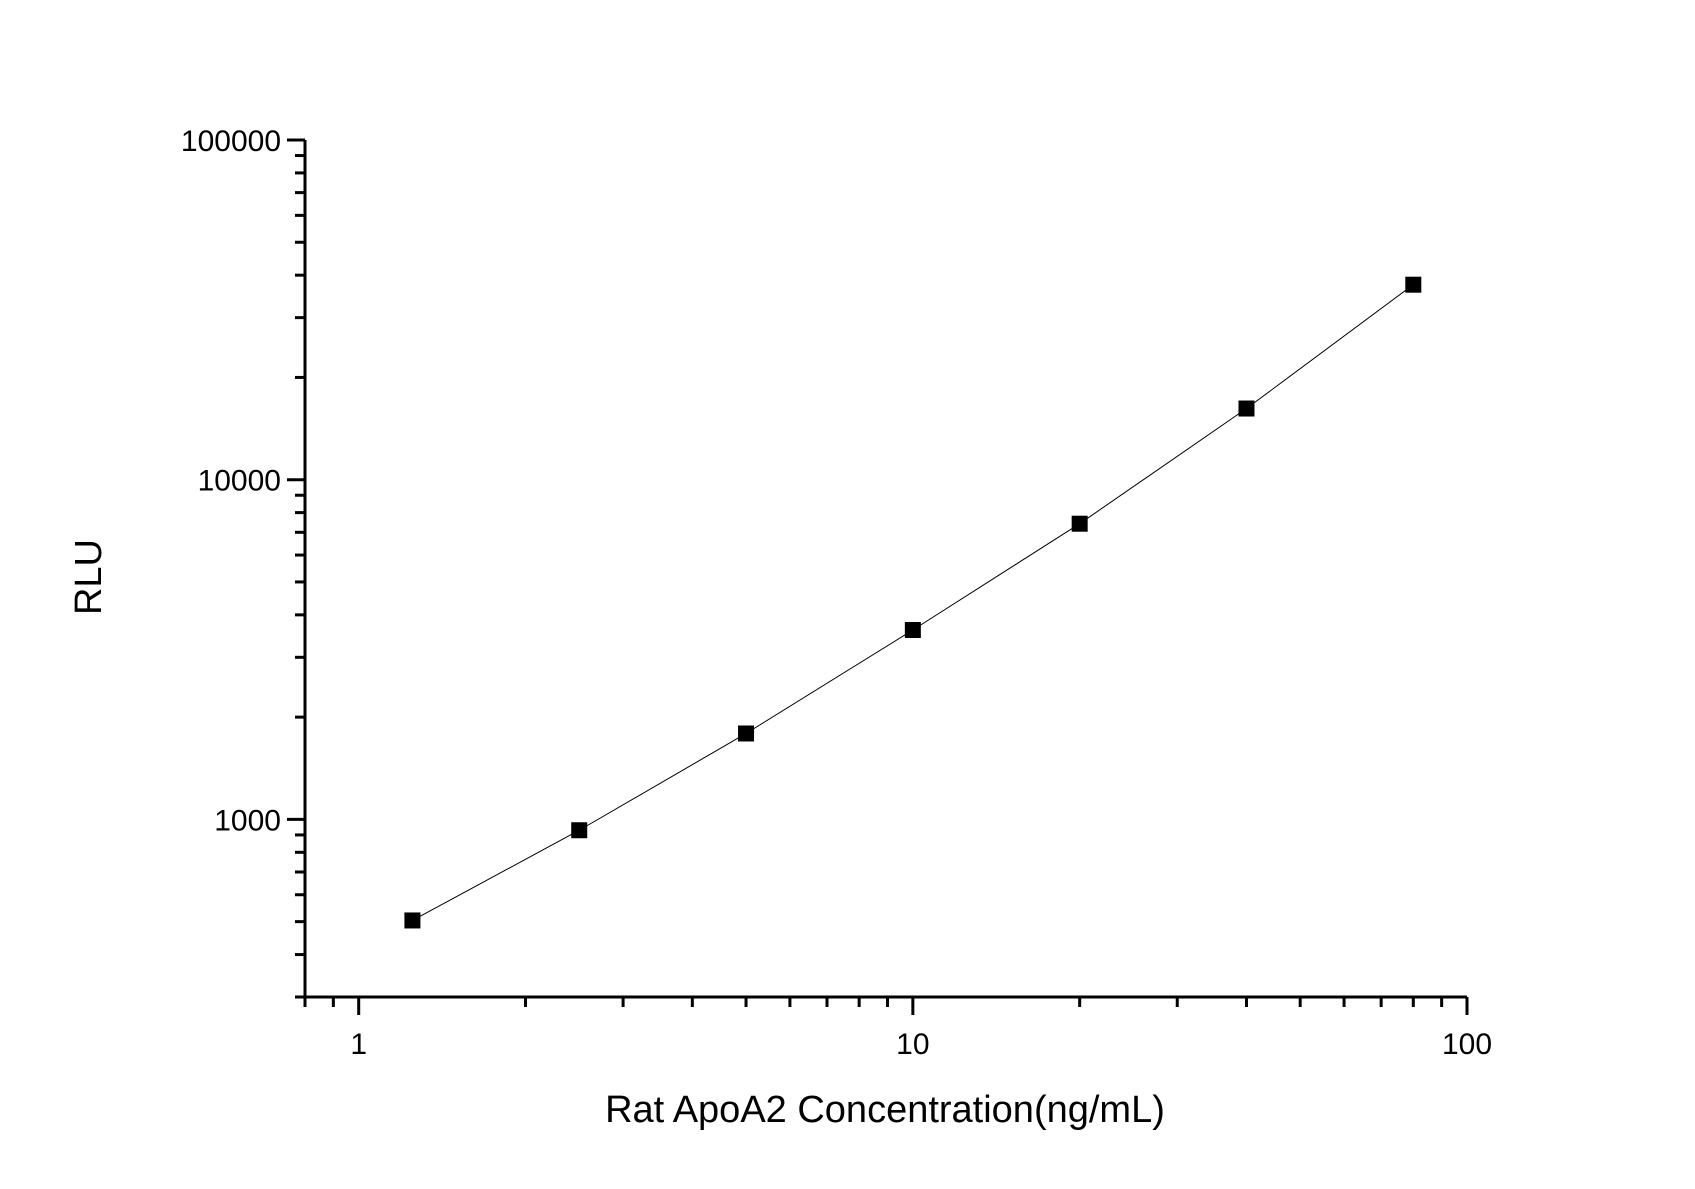 The width and height of the screenshot is (1695, 1189). What do you see at coordinates (239, 481) in the screenshot?
I see `y-tick-label: 10000` at bounding box center [239, 481].